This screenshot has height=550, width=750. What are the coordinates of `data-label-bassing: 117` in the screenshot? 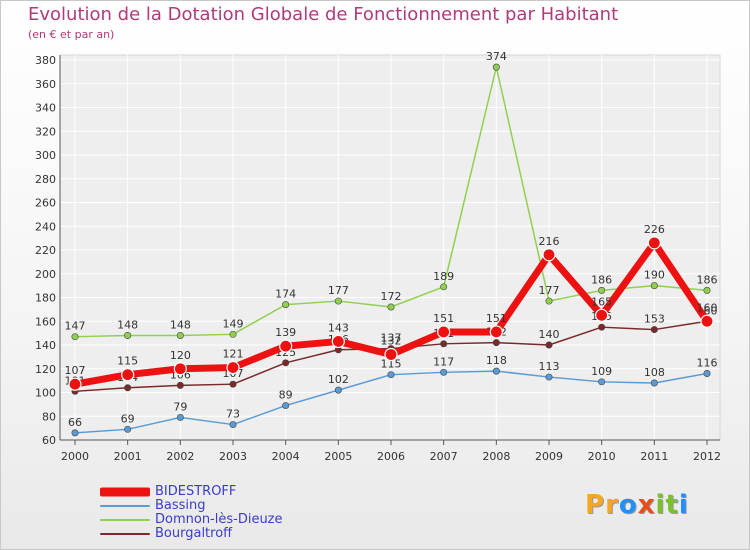 It's located at (443, 361).